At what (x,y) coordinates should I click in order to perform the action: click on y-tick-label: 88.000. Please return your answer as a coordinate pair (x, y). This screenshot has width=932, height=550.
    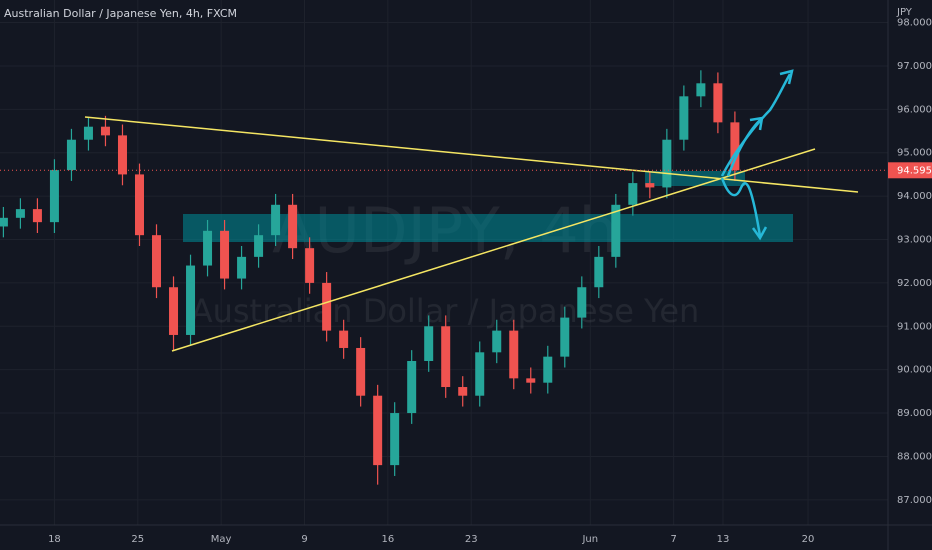
    Looking at the image, I should click on (914, 456).